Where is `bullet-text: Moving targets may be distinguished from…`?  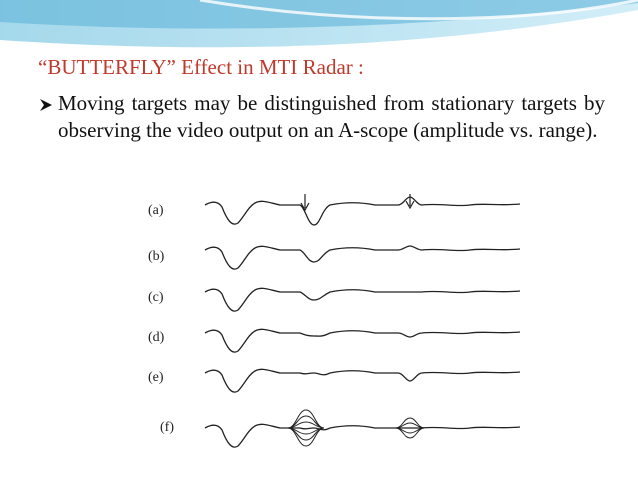
bullet-text: Moving targets may be distinguished from… is located at coordinates (331, 116).